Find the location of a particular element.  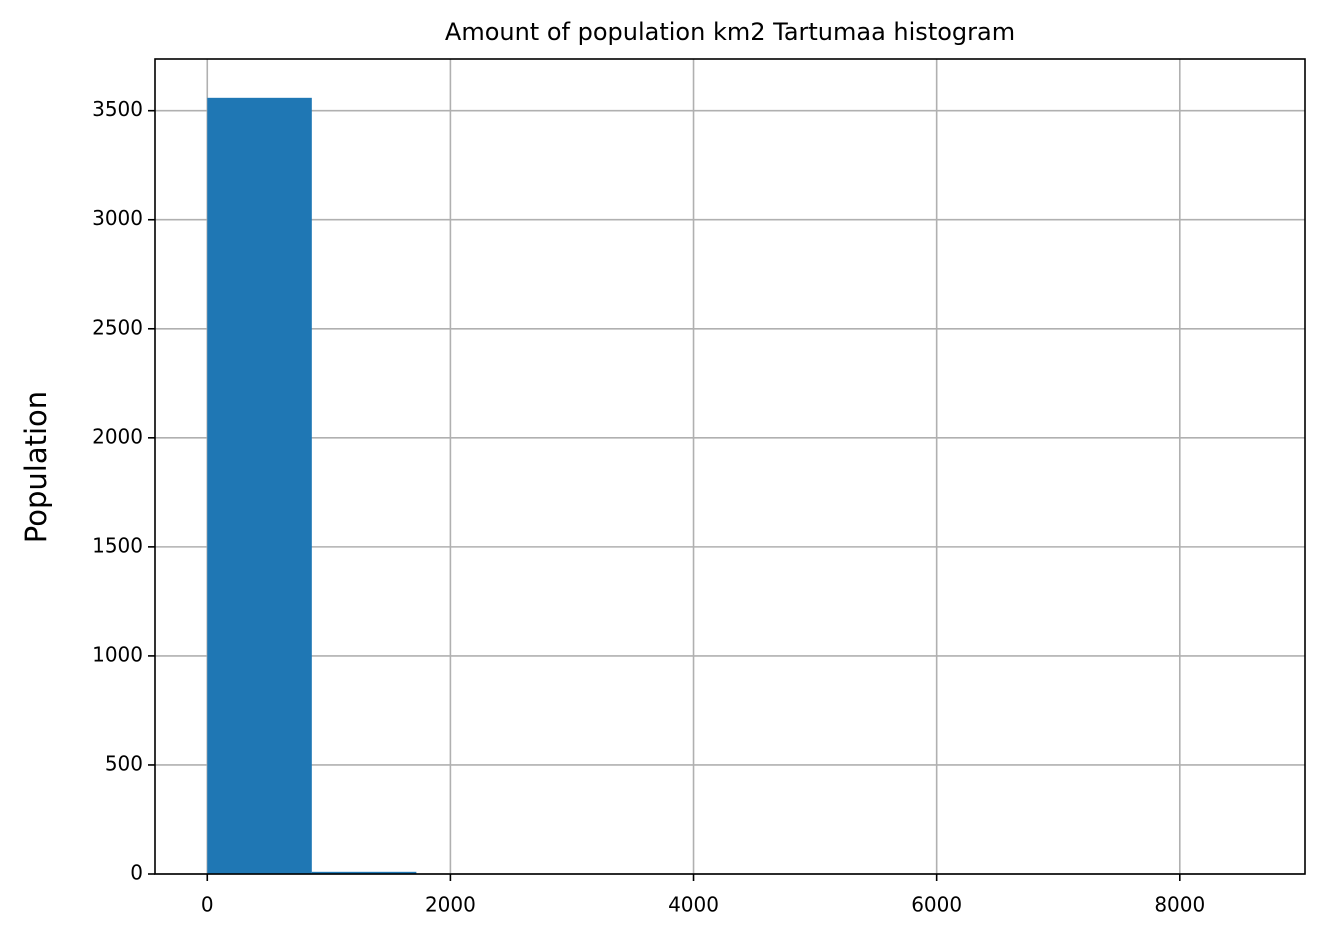

y-axis-label: Population is located at coordinates (36, 467).